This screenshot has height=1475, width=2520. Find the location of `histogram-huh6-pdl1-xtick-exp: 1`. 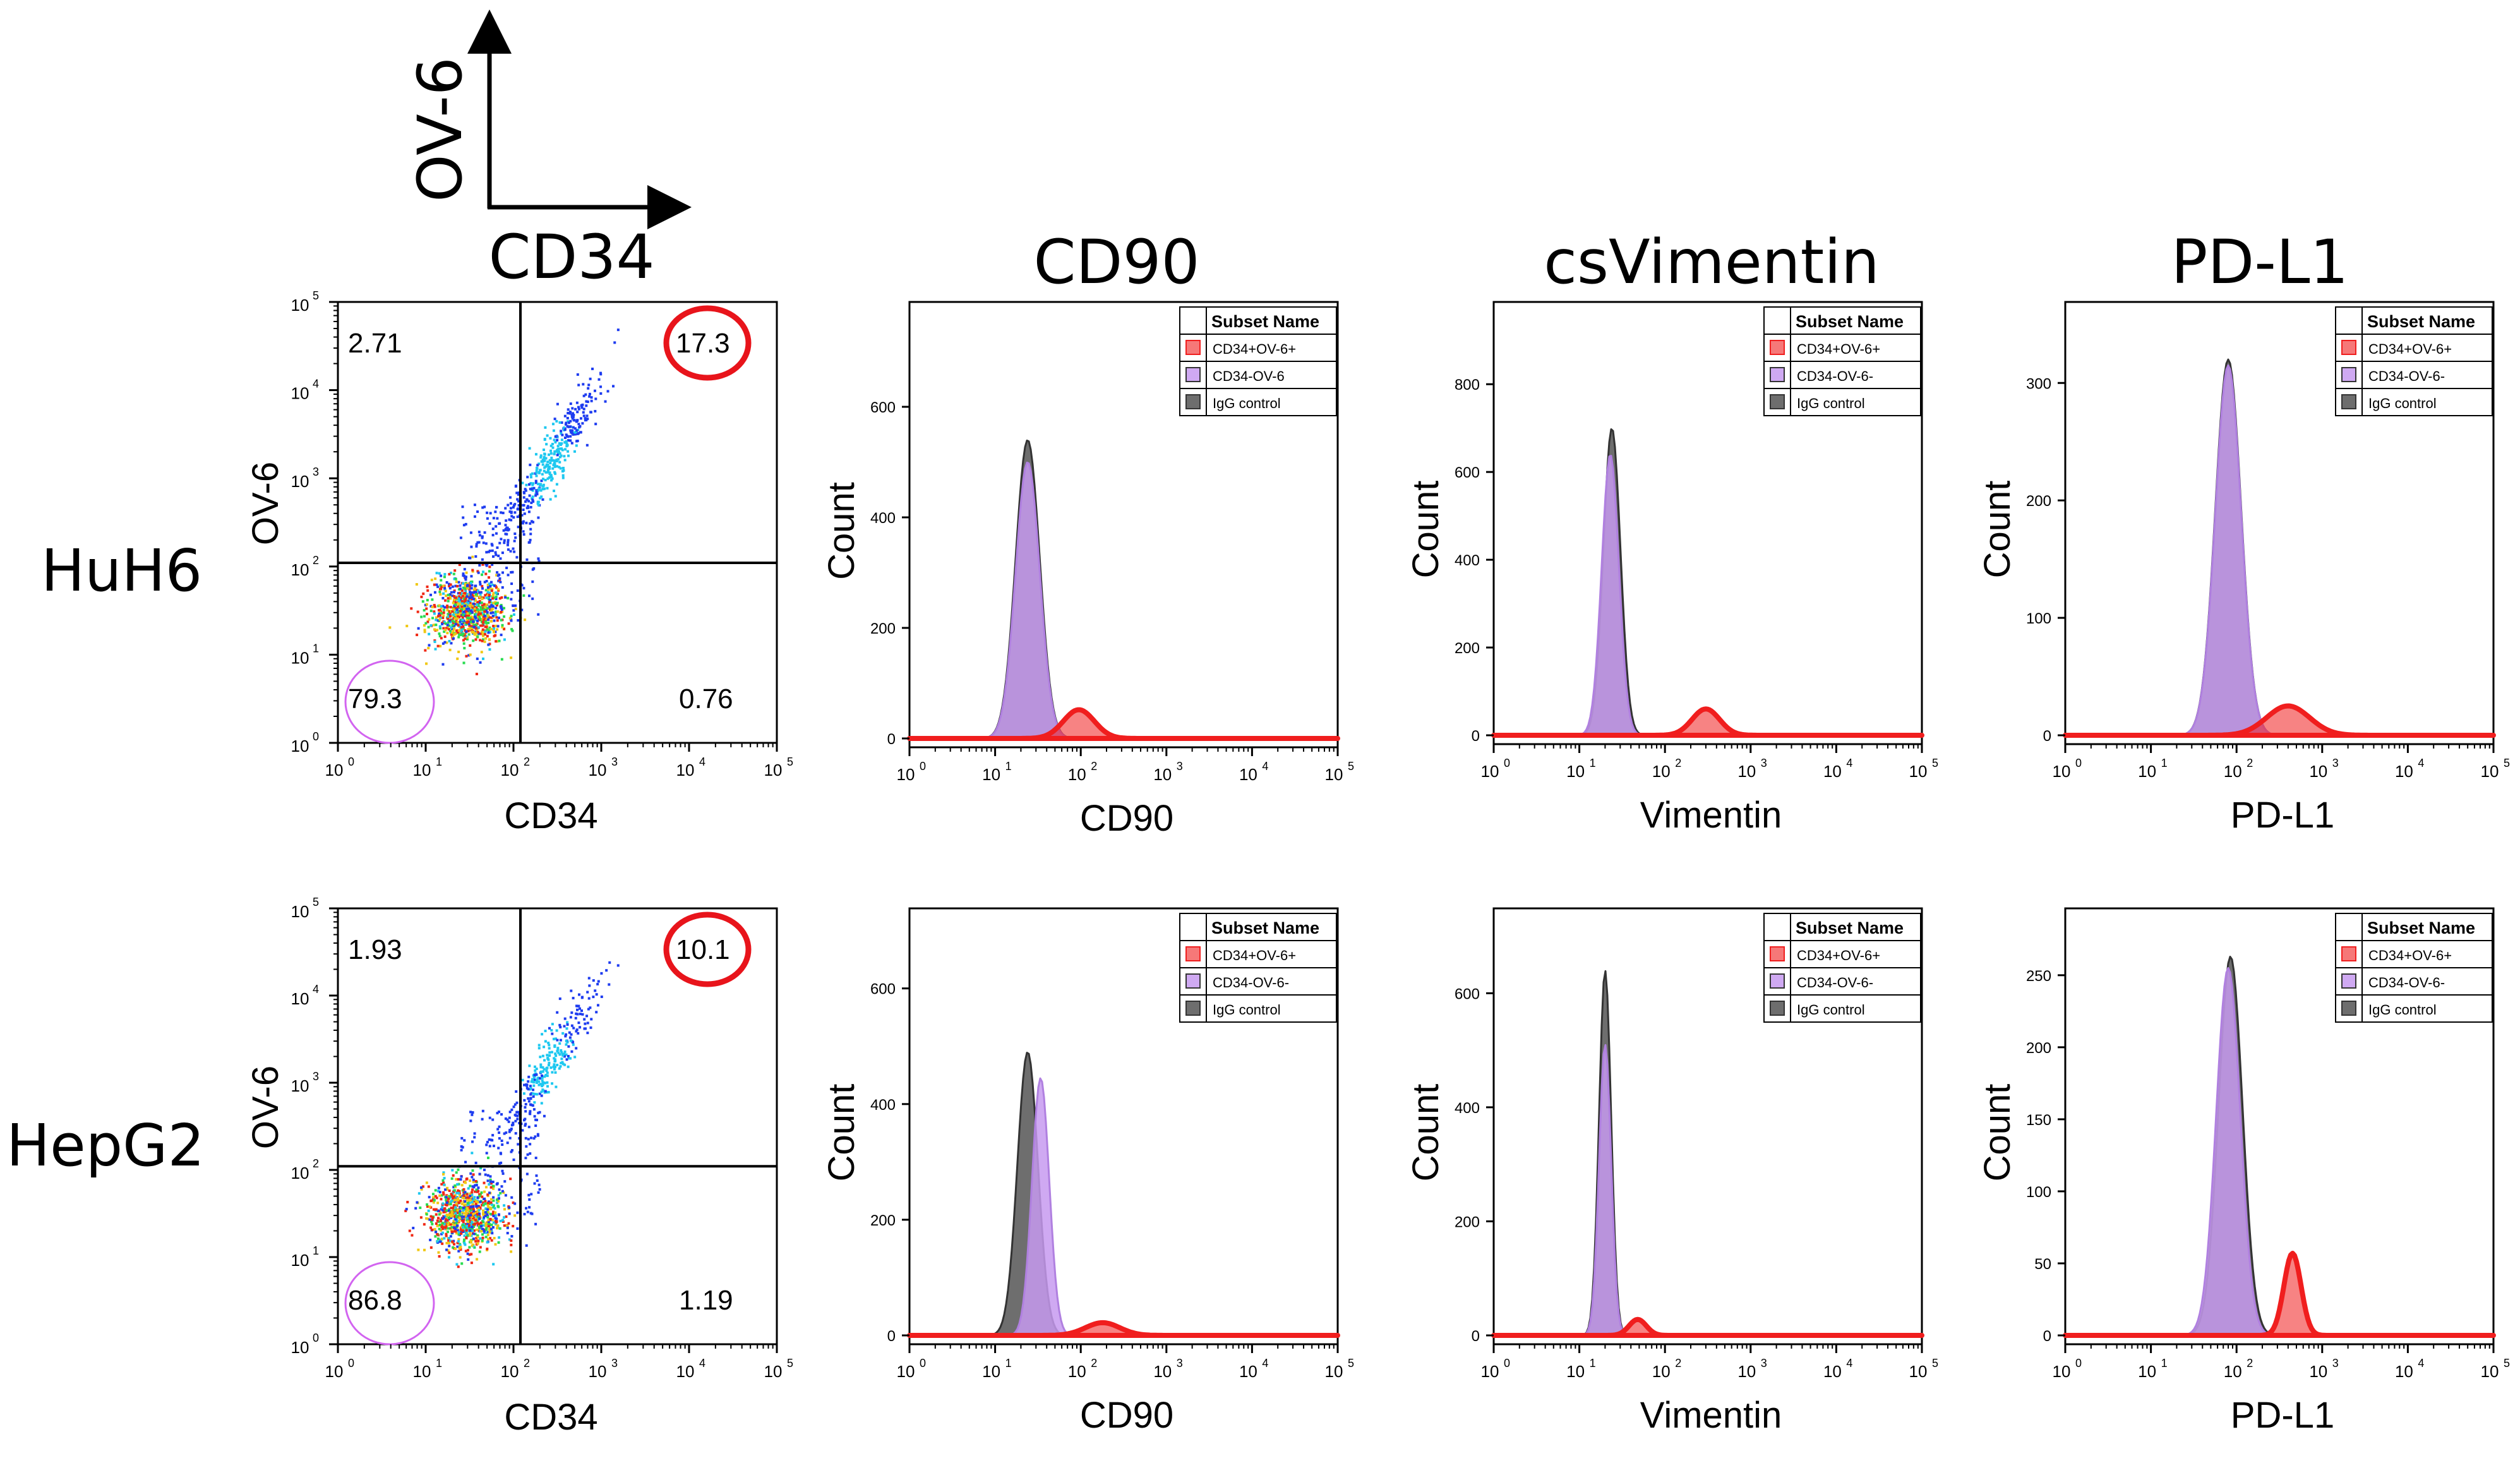

histogram-huh6-pdl1-xtick-exp: 1 is located at coordinates (2164, 763).